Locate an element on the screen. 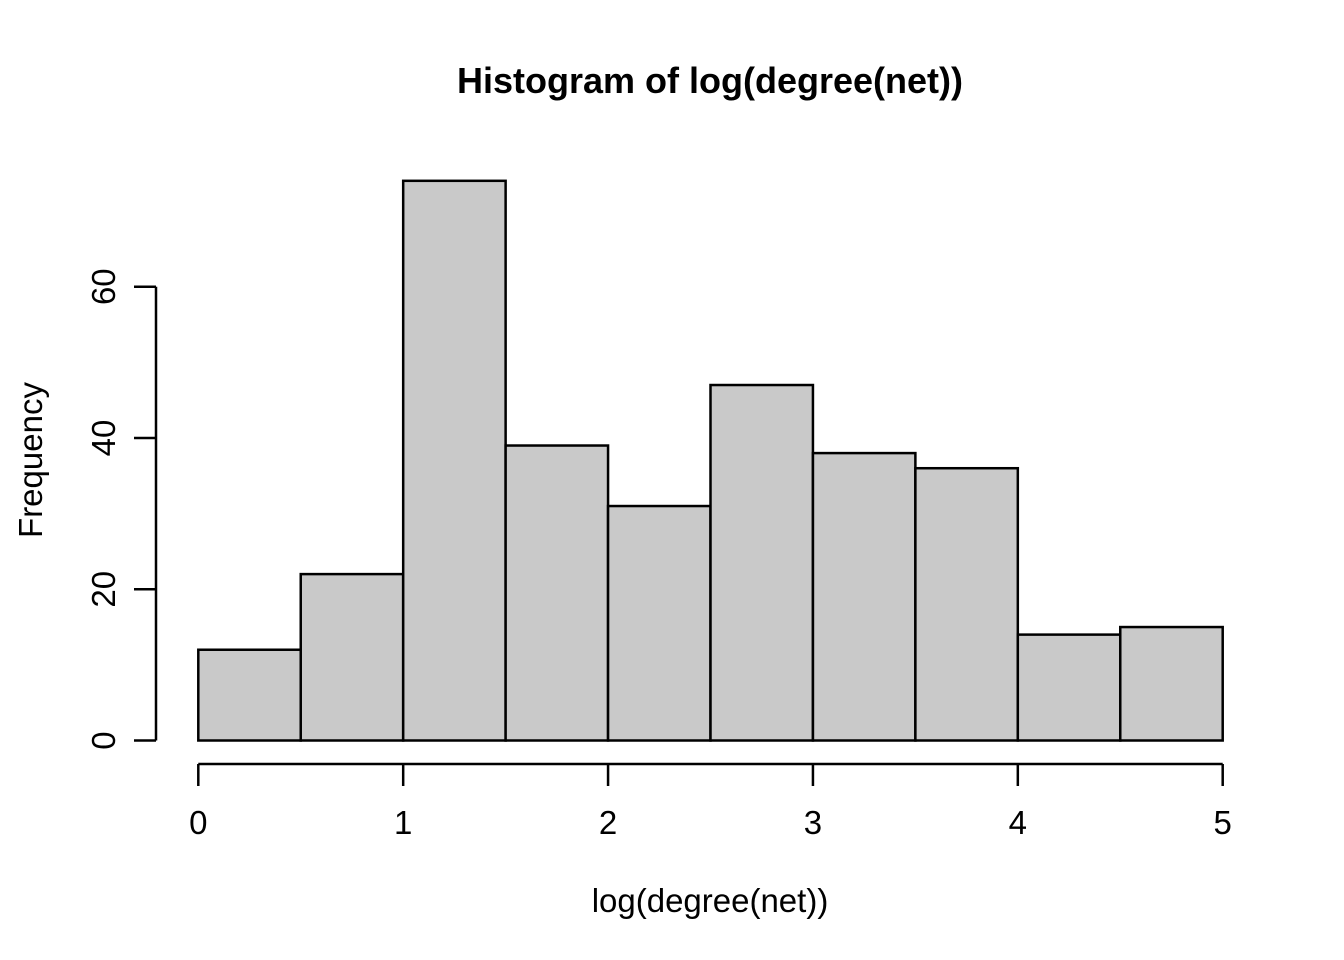 The height and width of the screenshot is (960, 1344). chart-title: Histogram of log(degree(net)) is located at coordinates (710, 80).